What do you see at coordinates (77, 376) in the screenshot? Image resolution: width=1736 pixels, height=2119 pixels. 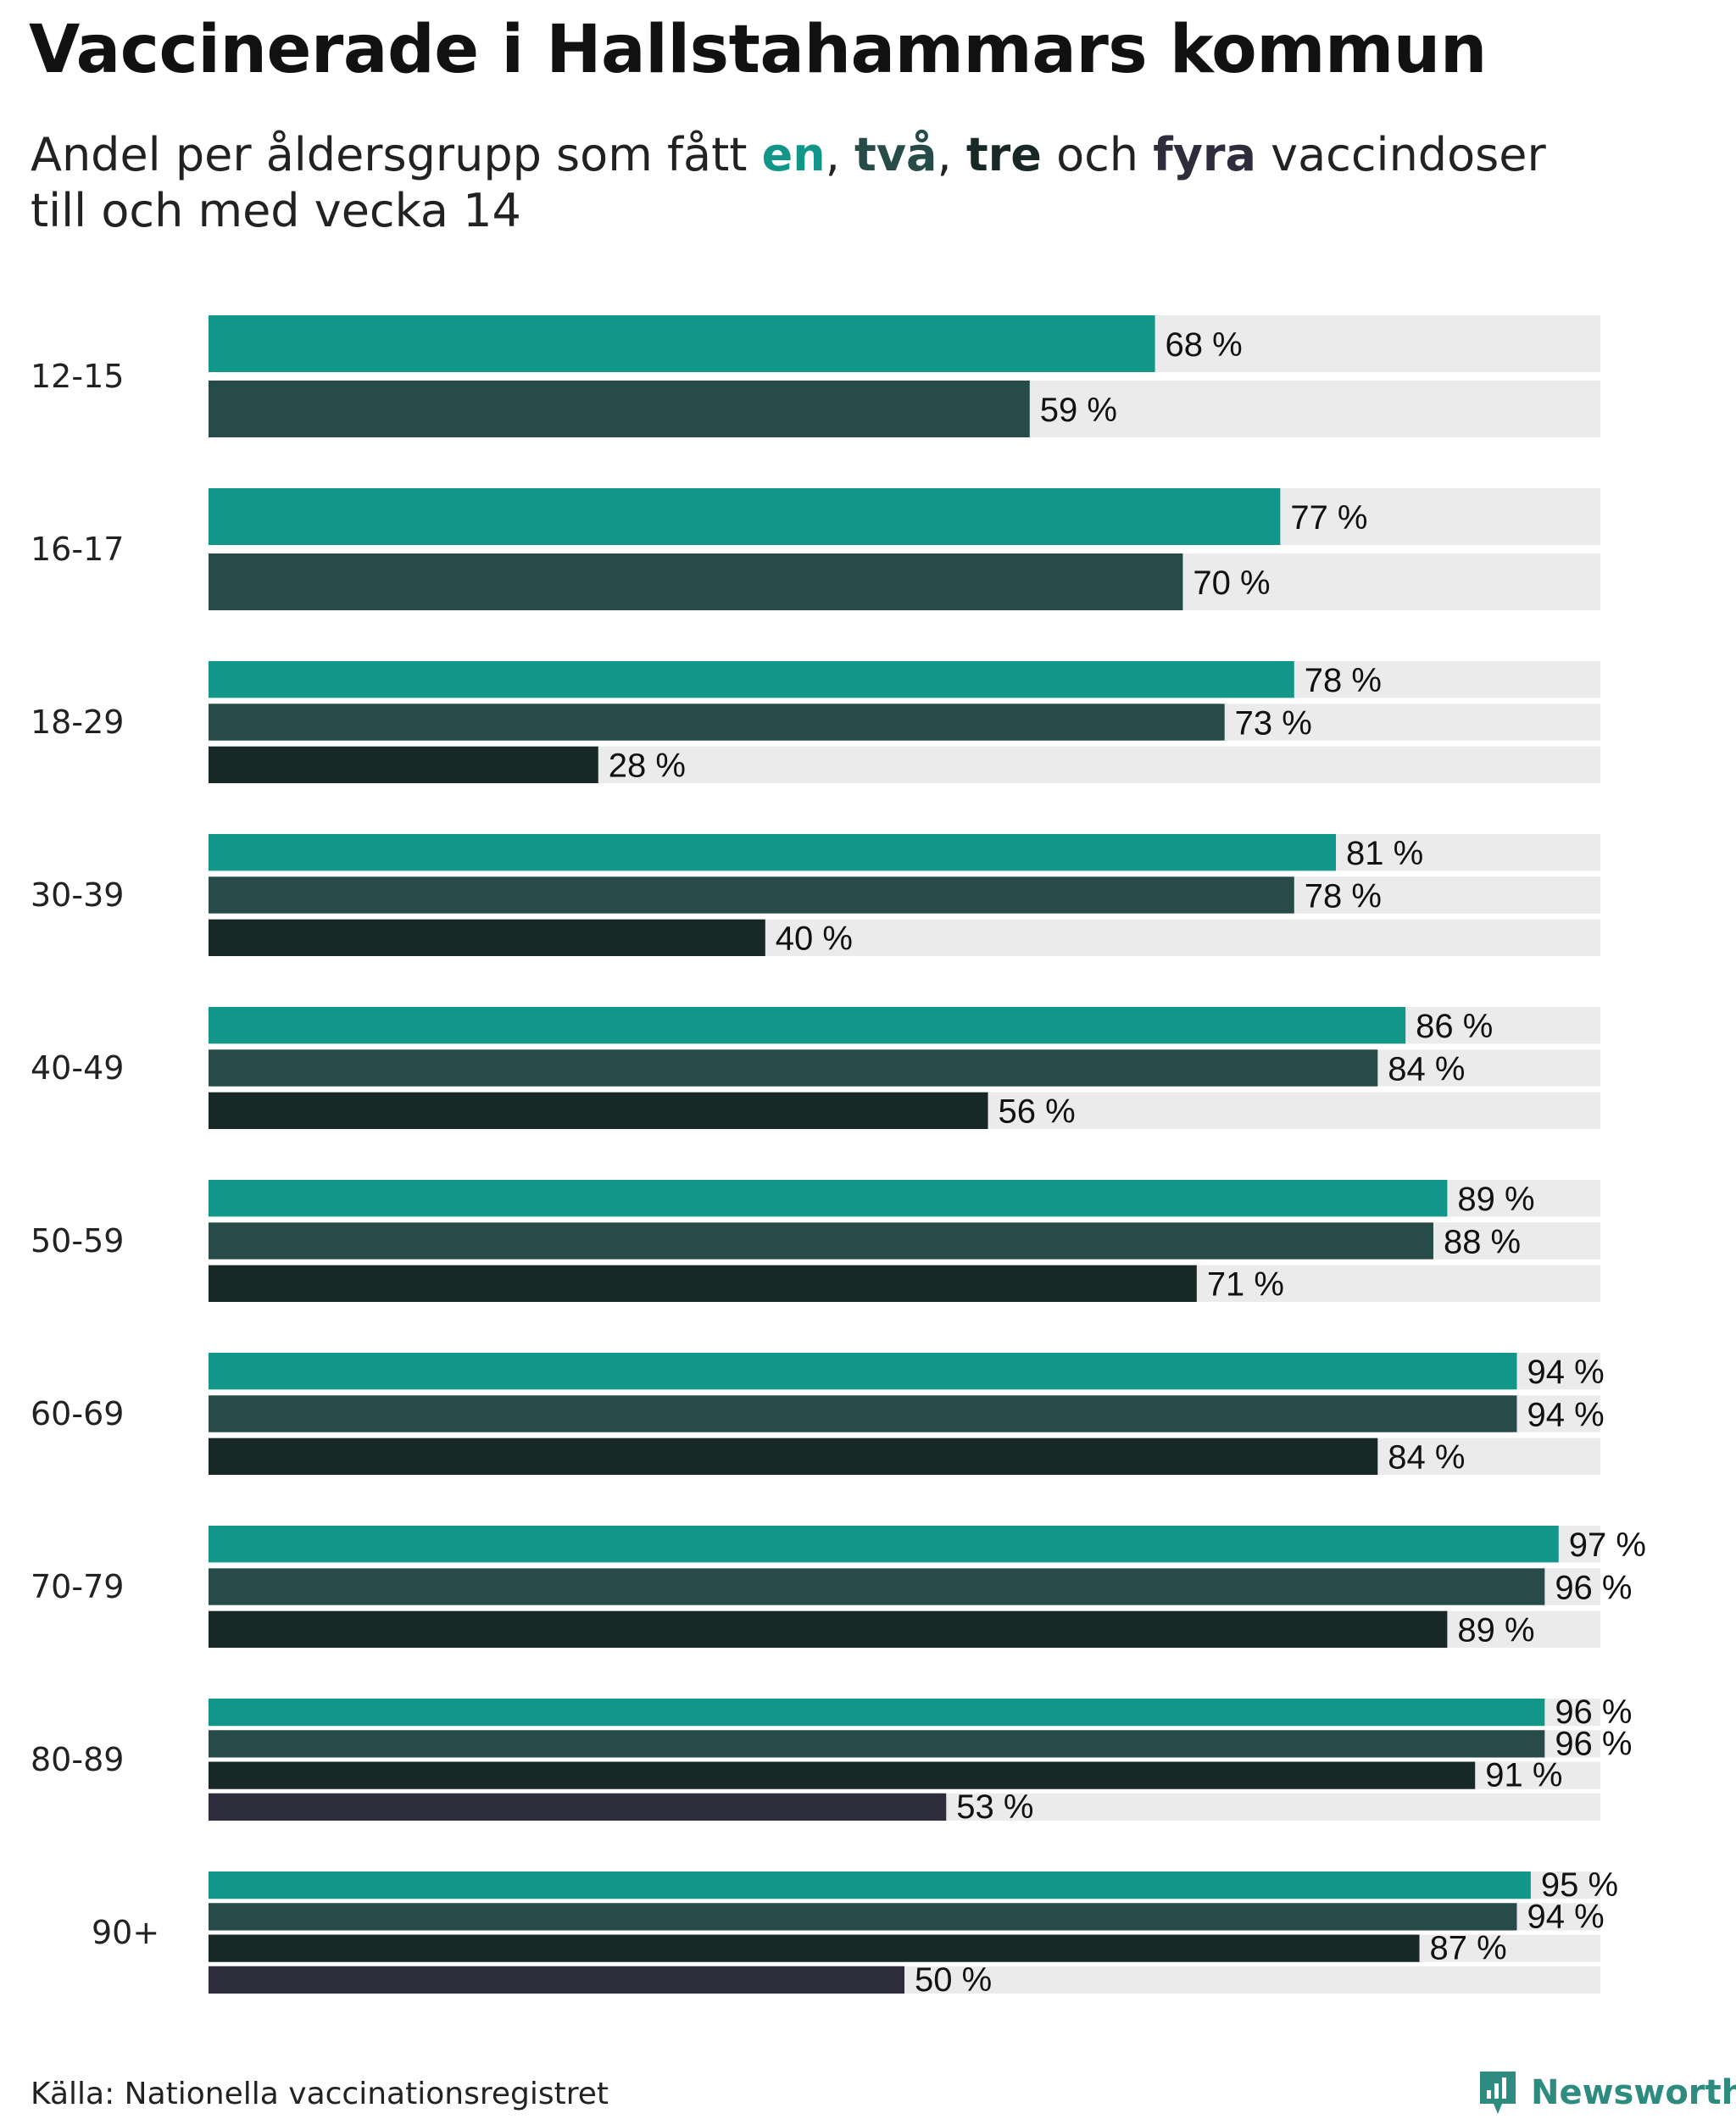 I see `category-label: 12-15` at bounding box center [77, 376].